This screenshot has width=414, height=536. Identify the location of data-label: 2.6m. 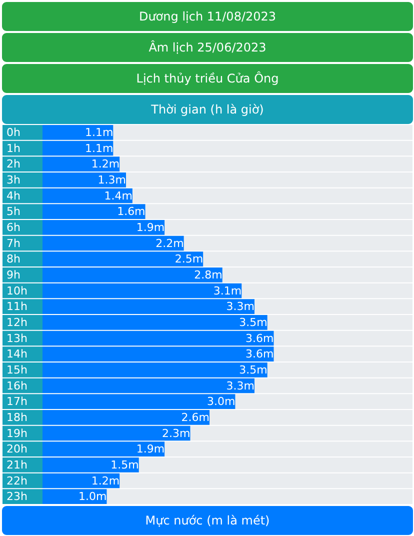
(195, 417).